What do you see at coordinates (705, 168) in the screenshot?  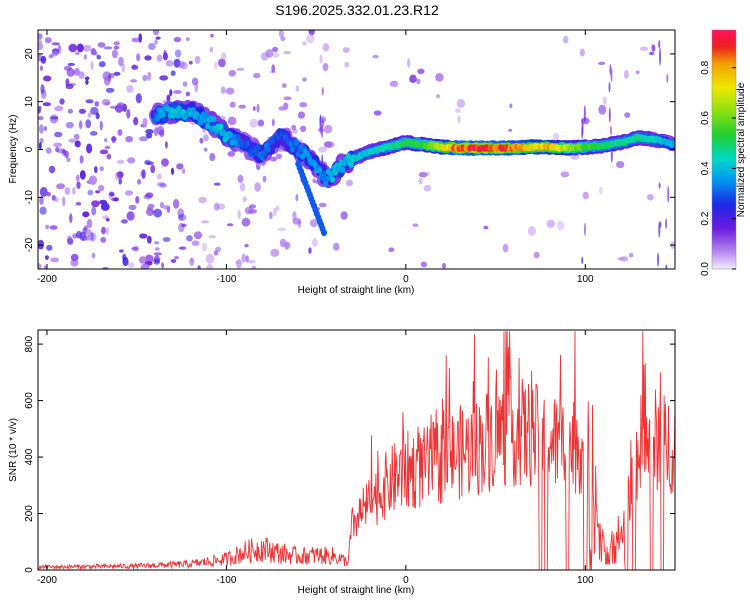 I see `colorbar-tick-label: 0.4` at bounding box center [705, 168].